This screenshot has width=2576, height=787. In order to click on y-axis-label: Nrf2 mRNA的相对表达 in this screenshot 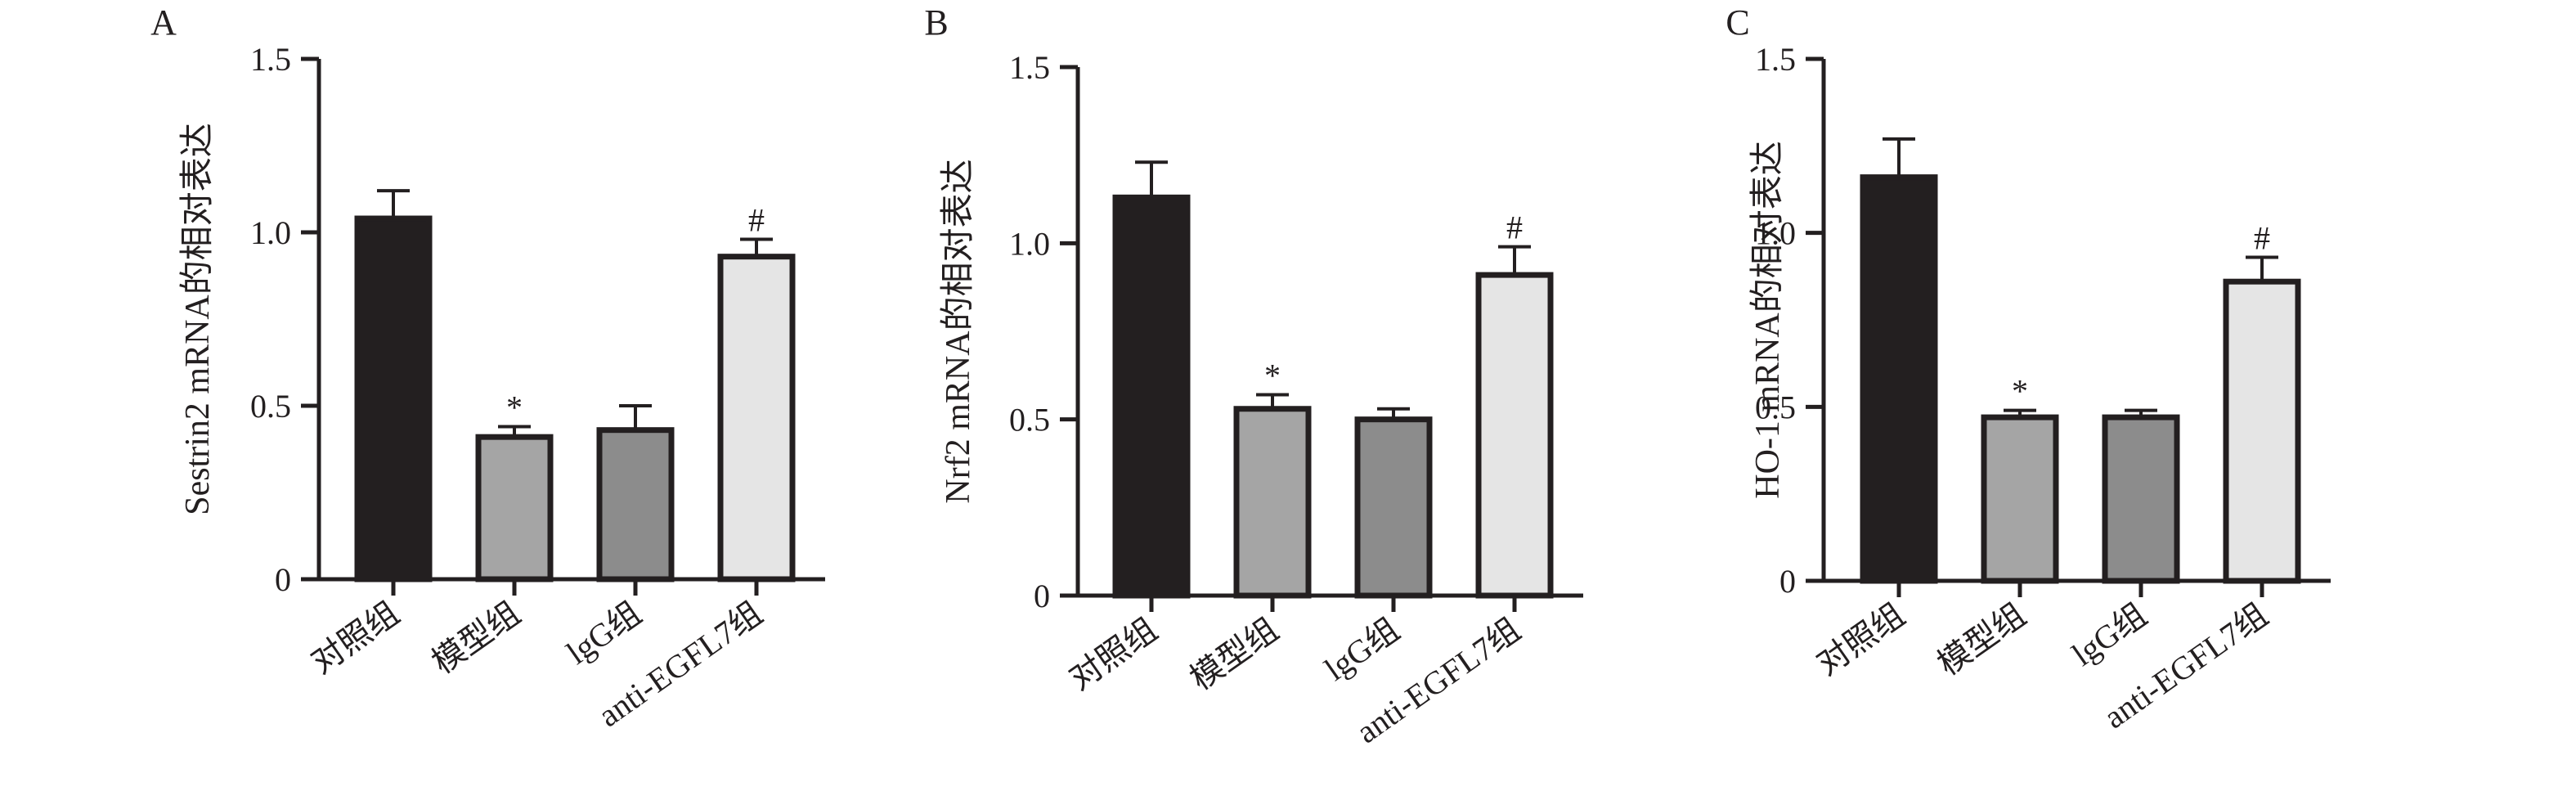, I will do `click(958, 331)`.